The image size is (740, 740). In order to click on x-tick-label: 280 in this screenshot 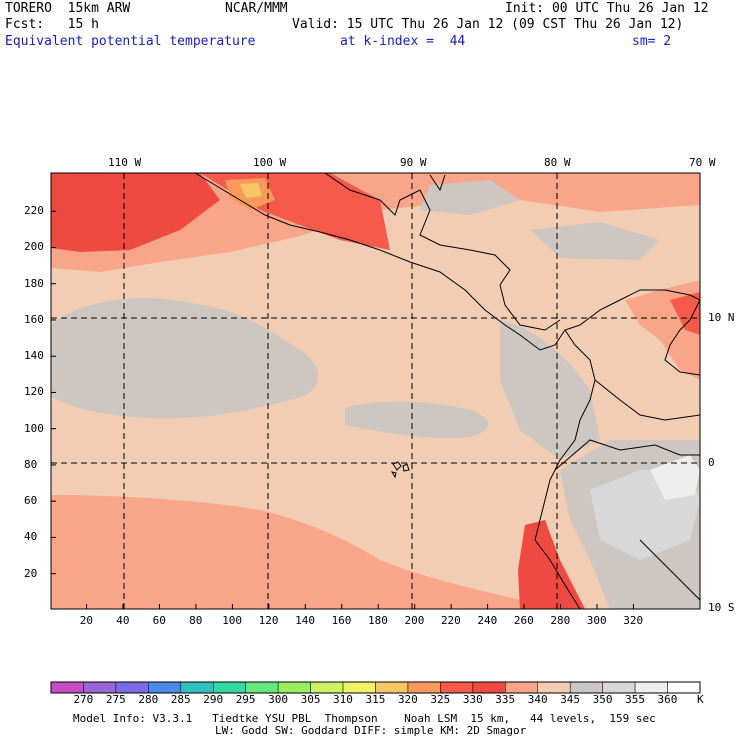, I will do `click(560, 620)`.